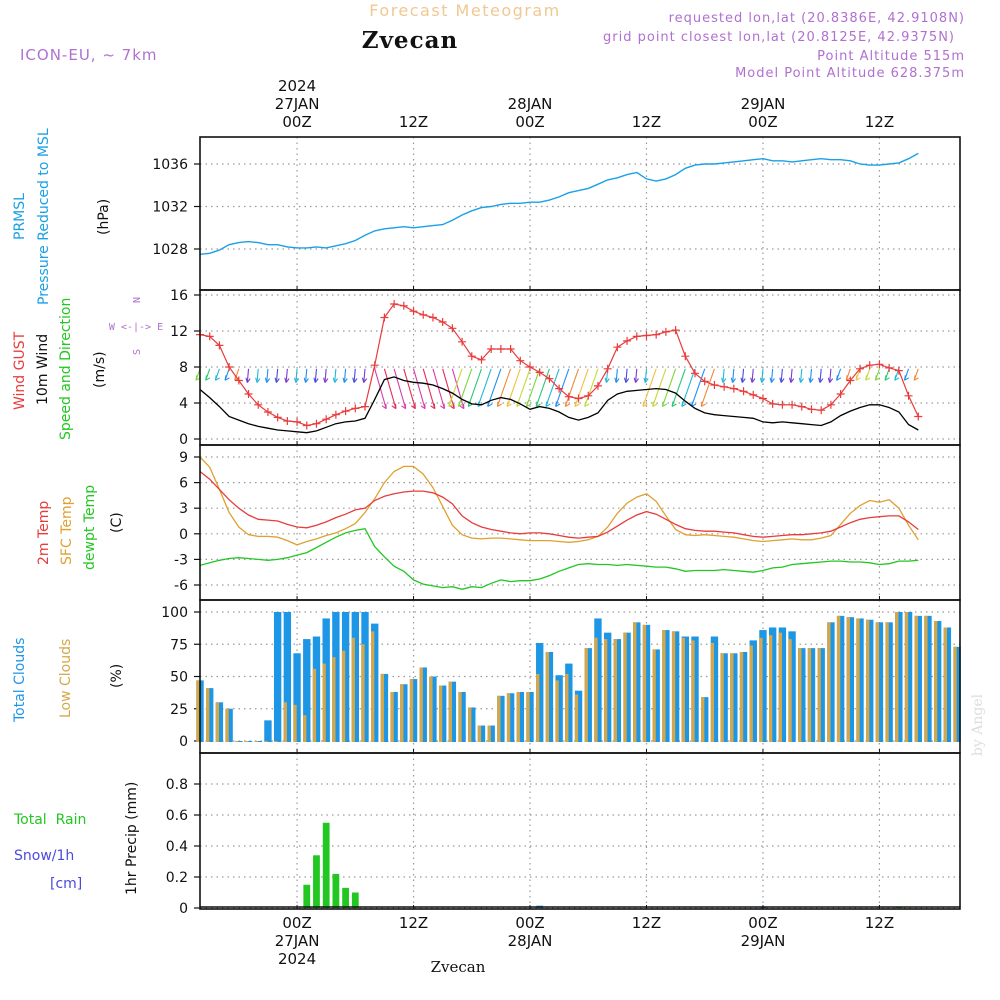  What do you see at coordinates (136, 326) in the screenshot?
I see `compass-rose: N W <-|-> E S` at bounding box center [136, 326].